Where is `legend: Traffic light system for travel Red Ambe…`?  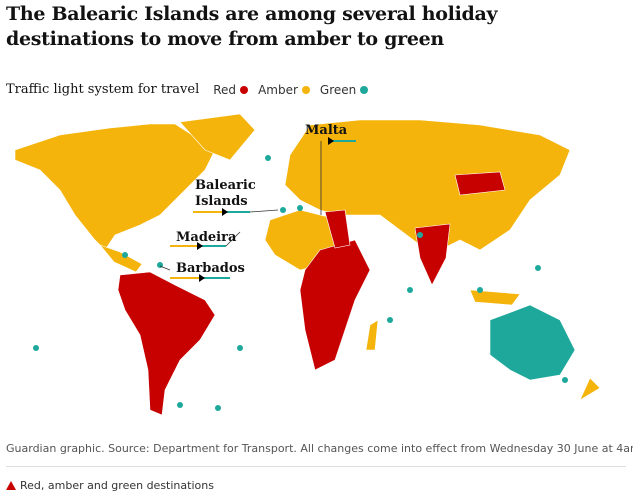 legend: Traffic light system for travel Red Ambe… is located at coordinates (192, 89).